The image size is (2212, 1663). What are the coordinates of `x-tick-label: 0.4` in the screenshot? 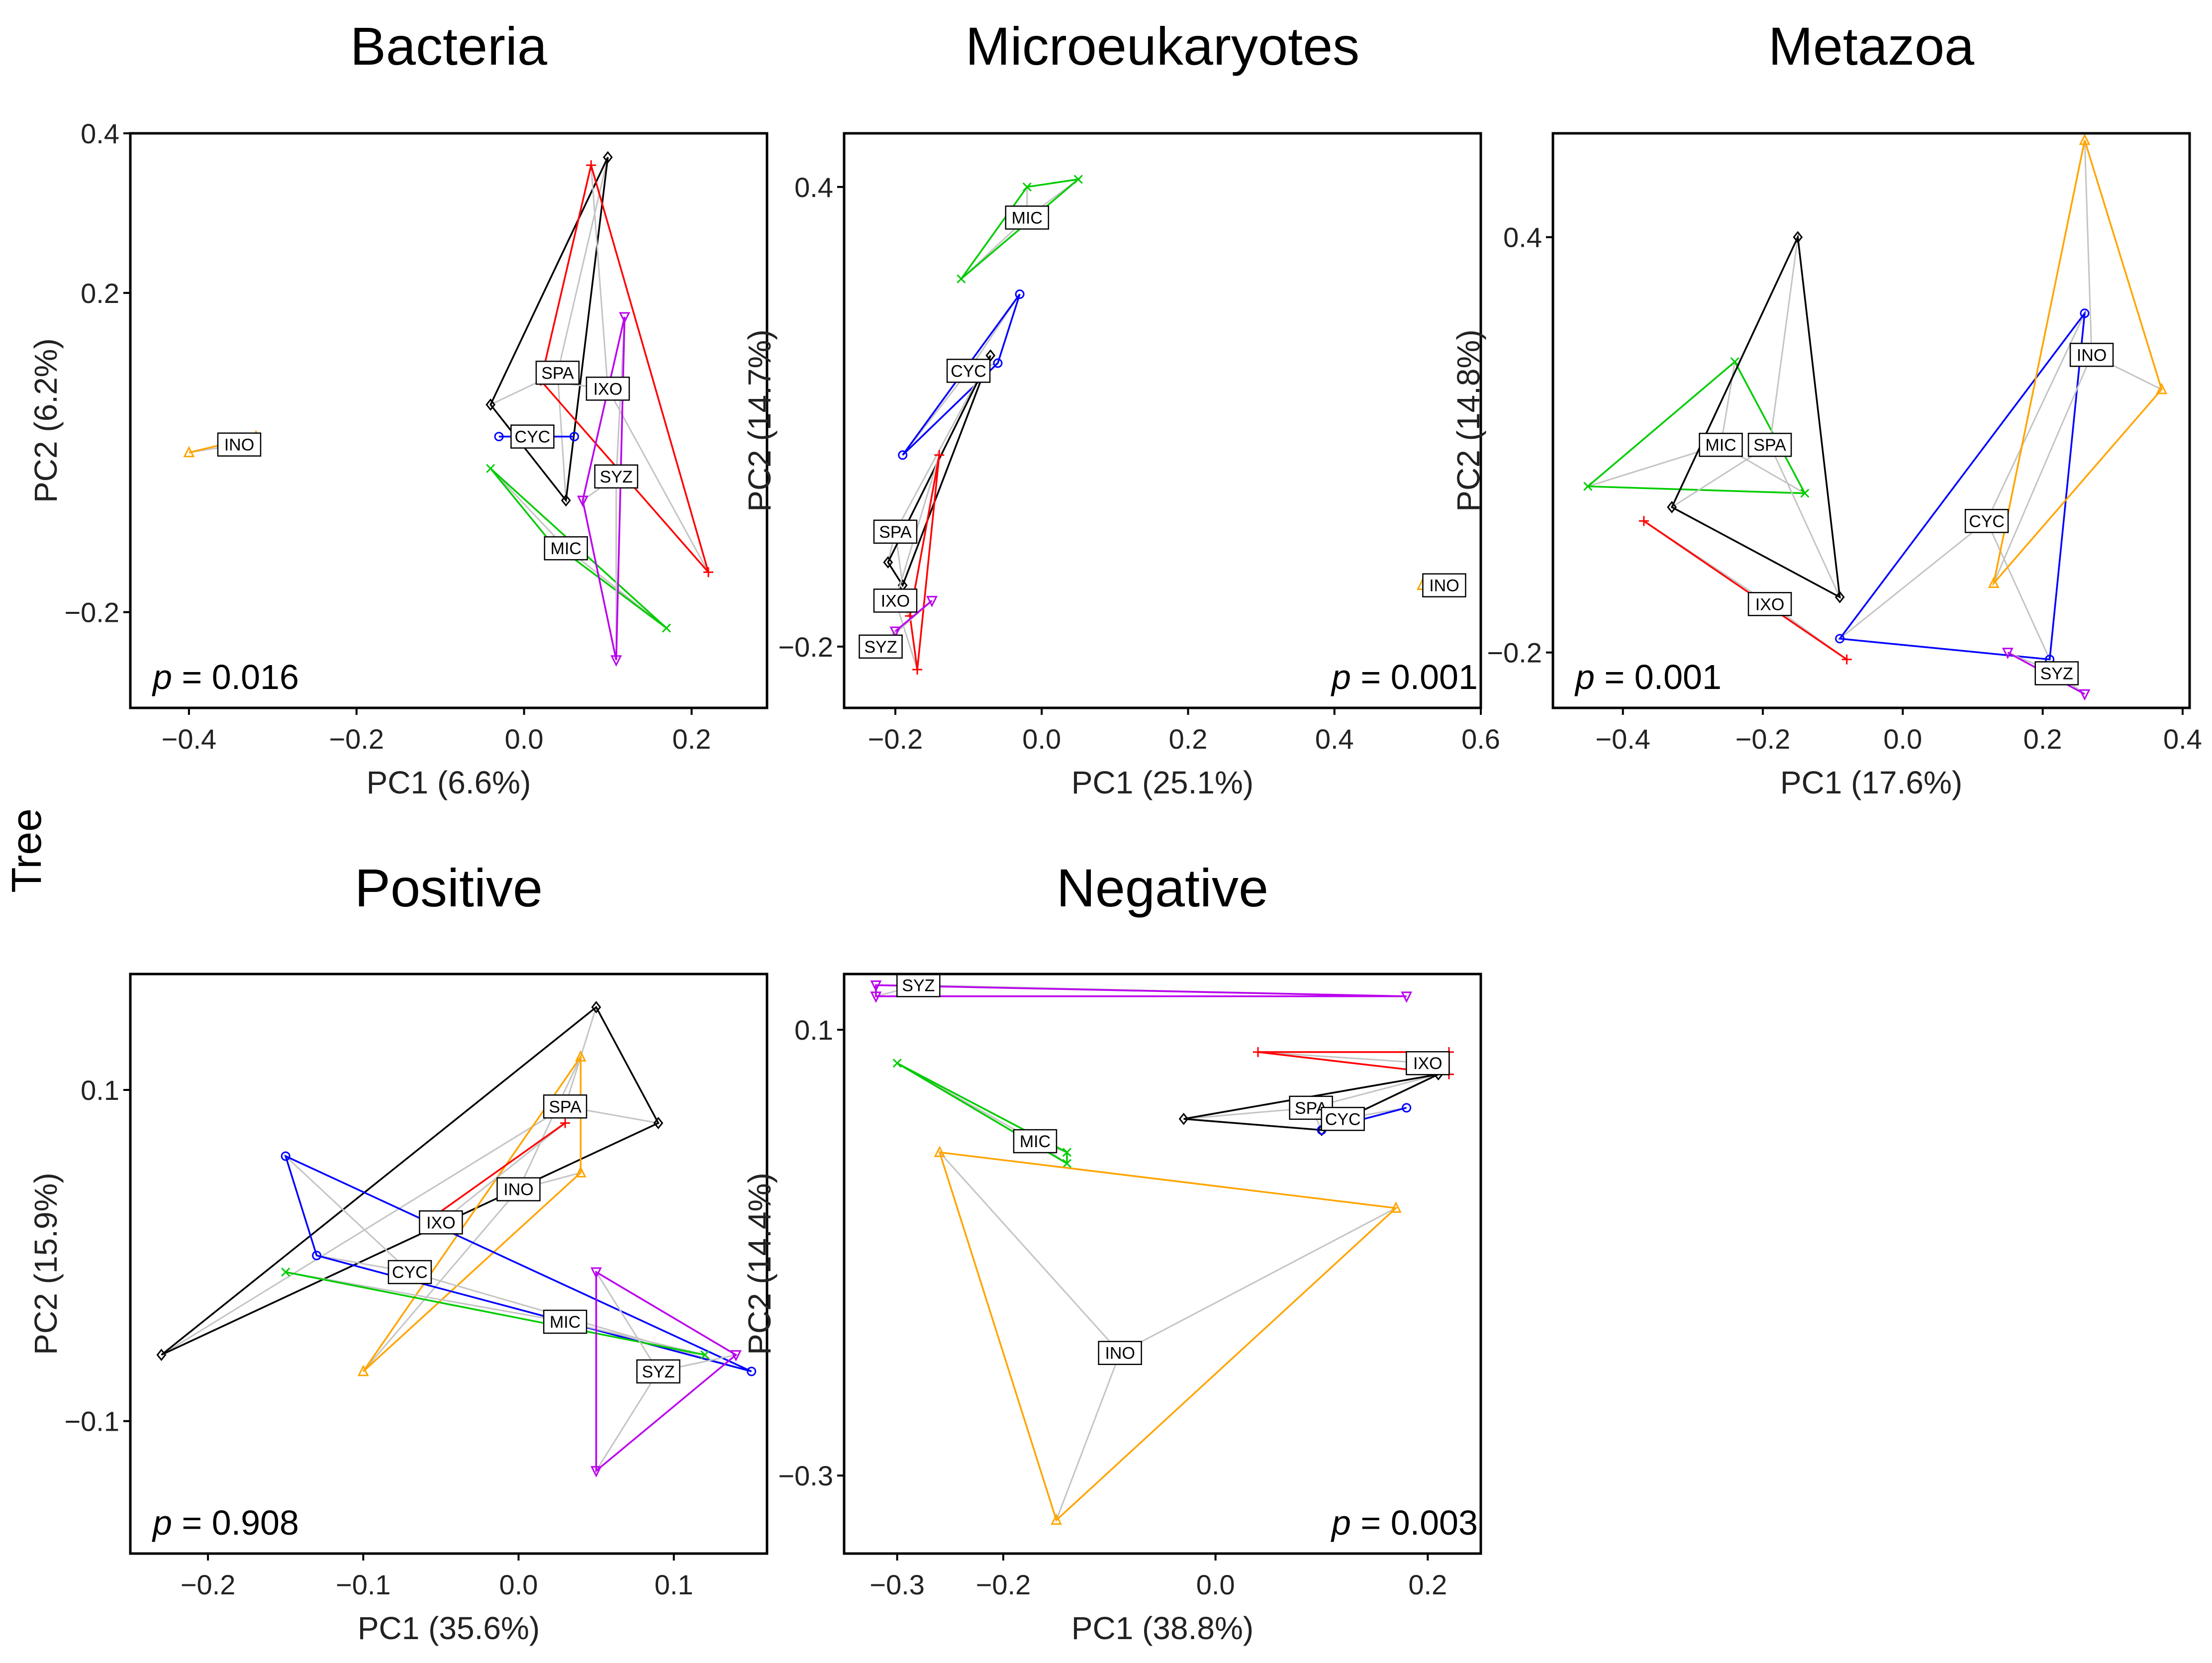 It's located at (1335, 739).